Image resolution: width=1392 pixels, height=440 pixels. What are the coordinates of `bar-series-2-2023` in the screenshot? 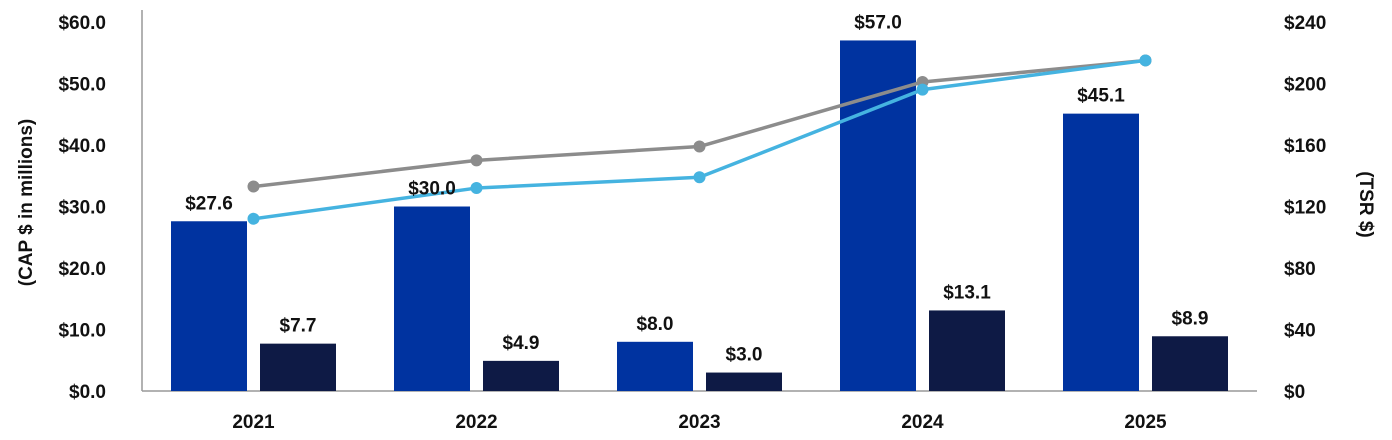 It's located at (744, 381).